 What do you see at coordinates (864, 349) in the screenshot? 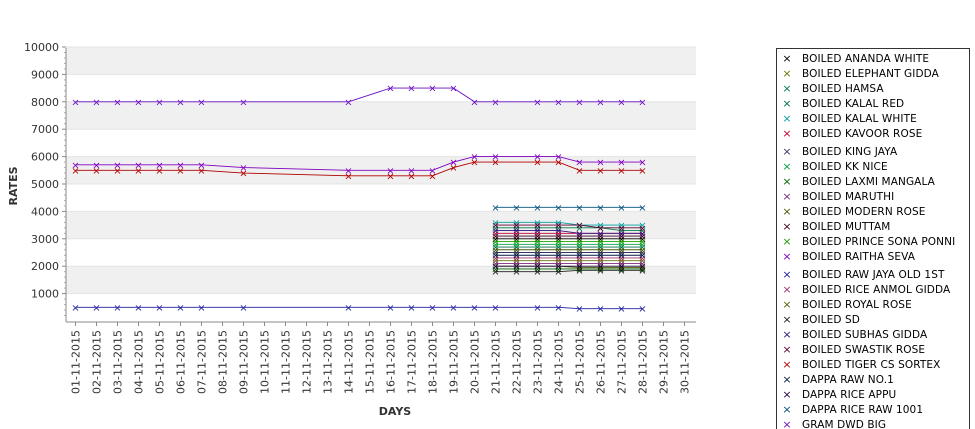
I see `legend-label: BOILED SWASTIK ROSE` at bounding box center [864, 349].